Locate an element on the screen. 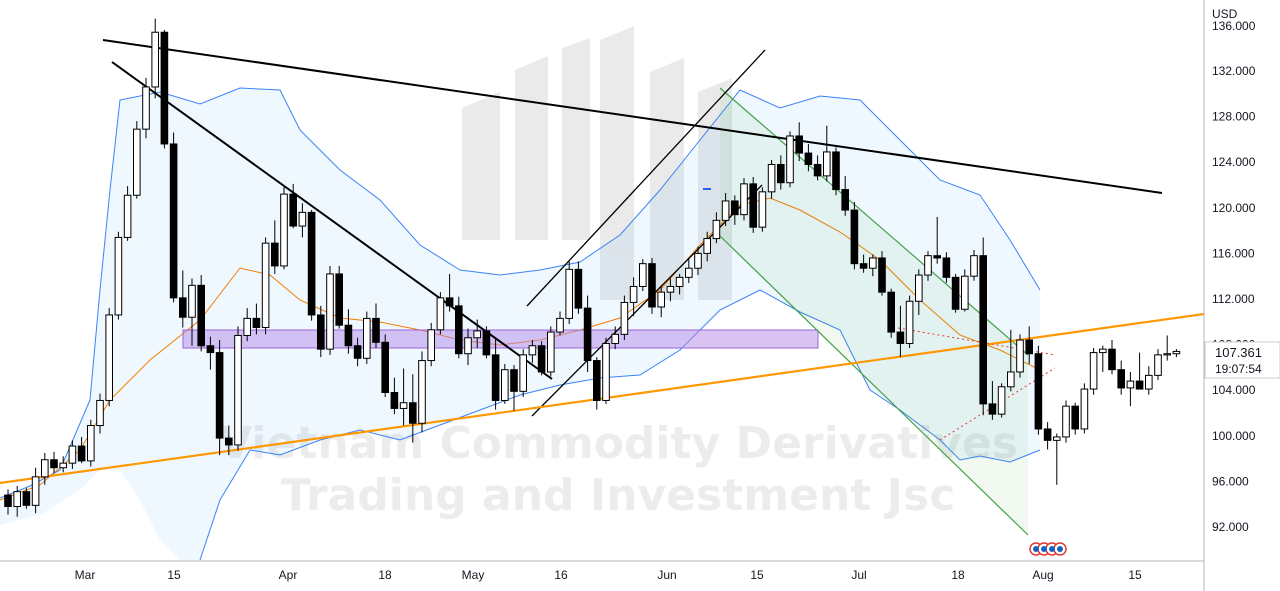 The image size is (1280, 591). support-resistance-zone is located at coordinates (500, 339).